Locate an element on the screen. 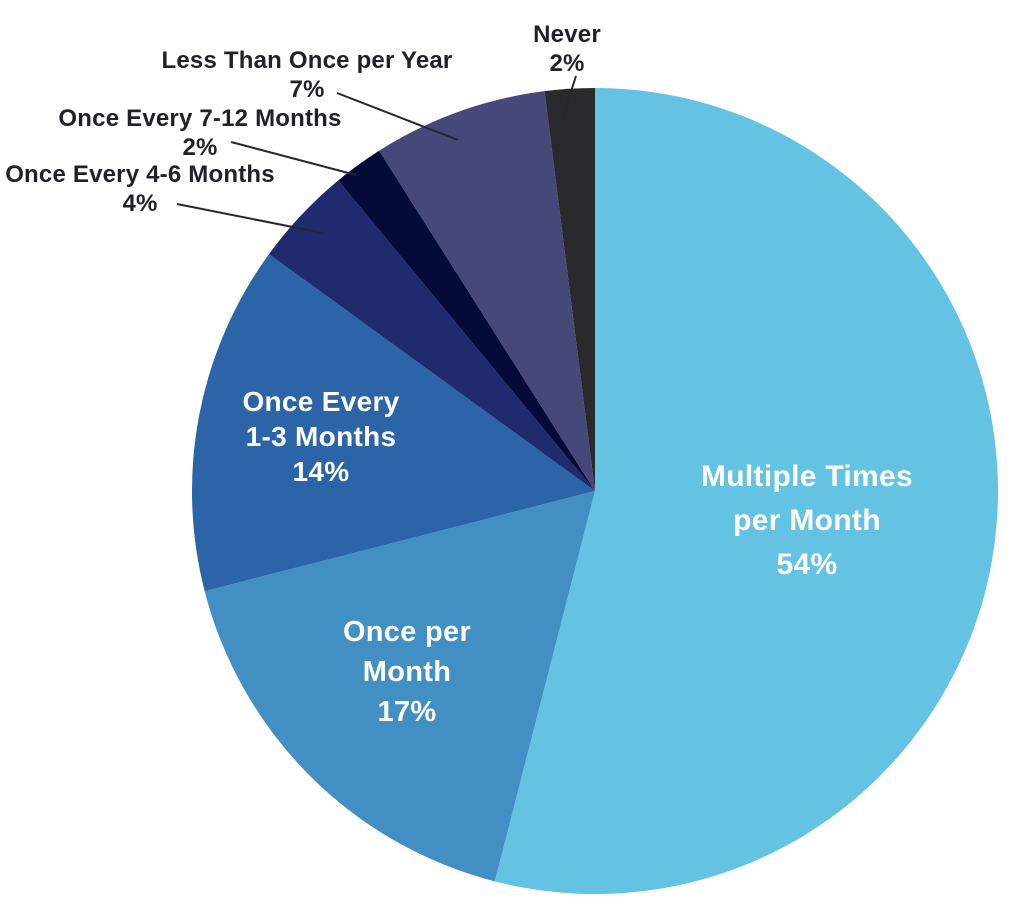  label-never-pct: 2% is located at coordinates (567, 63).